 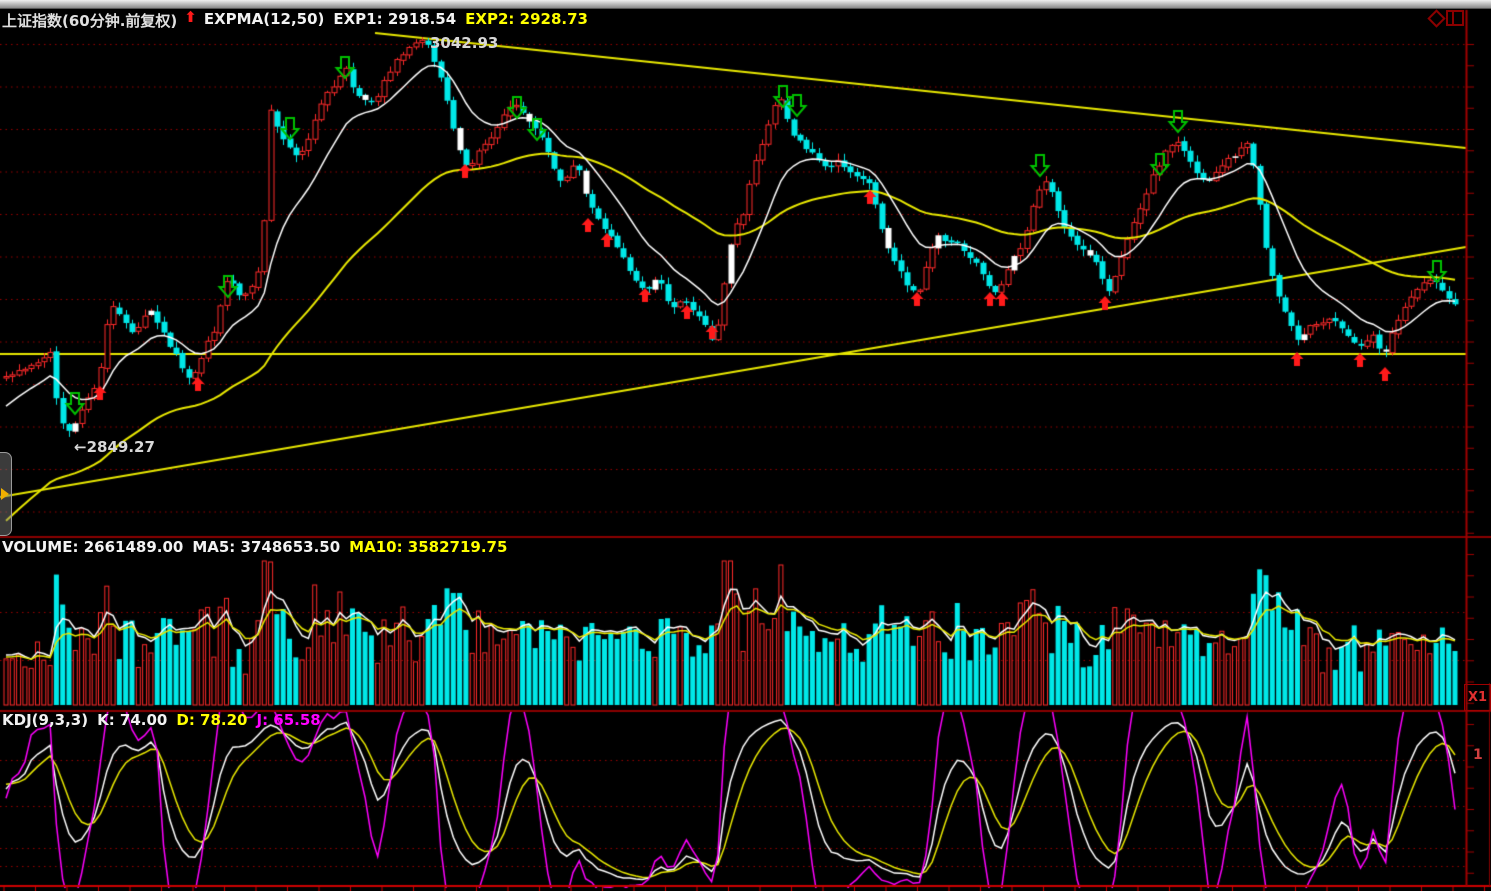 What do you see at coordinates (93, 547) in the screenshot?
I see `volume-value: VOLUME: 2661489.00` at bounding box center [93, 547].